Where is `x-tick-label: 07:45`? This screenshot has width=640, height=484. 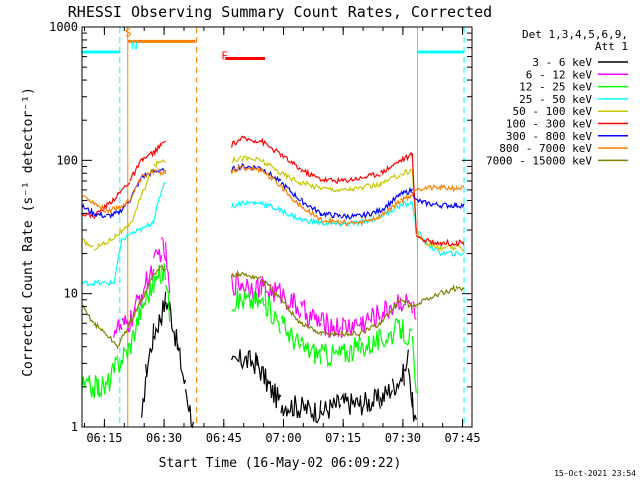
x-tick-label: 07:45 is located at coordinates (463, 438).